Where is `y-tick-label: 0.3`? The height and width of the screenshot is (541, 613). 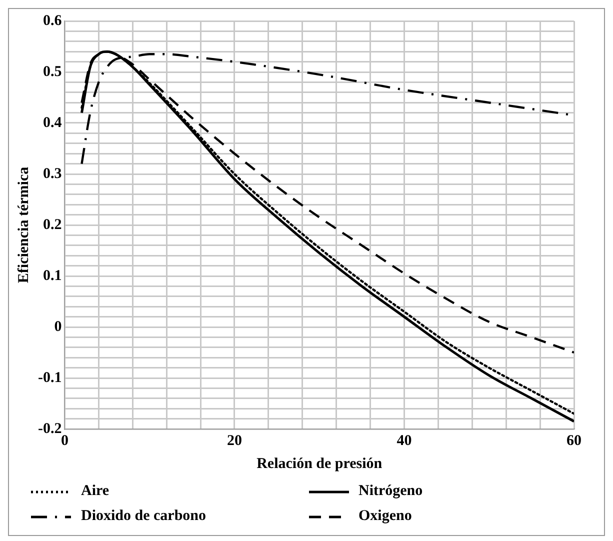
y-tick-label: 0.3 is located at coordinates (52, 174).